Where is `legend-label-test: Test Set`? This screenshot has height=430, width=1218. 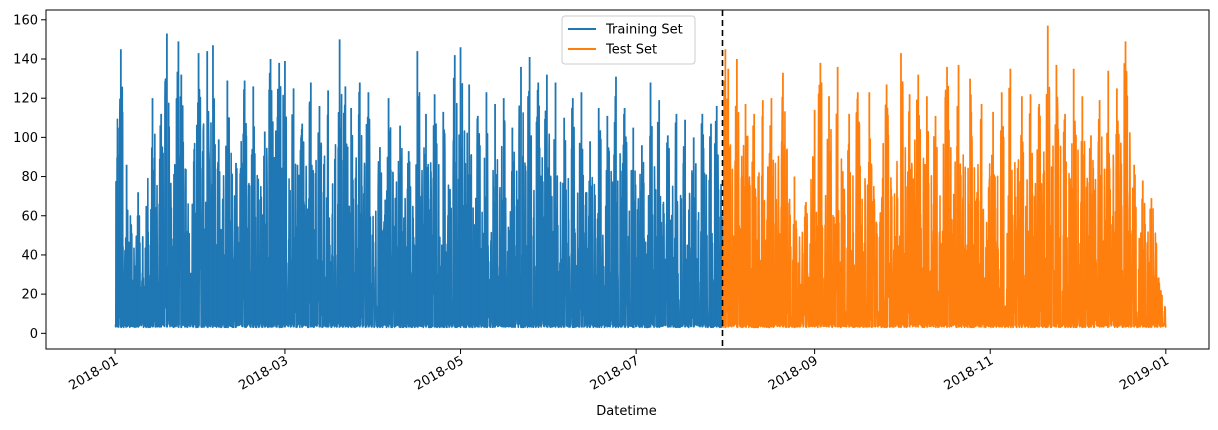 legend-label-test: Test Set is located at coordinates (631, 50).